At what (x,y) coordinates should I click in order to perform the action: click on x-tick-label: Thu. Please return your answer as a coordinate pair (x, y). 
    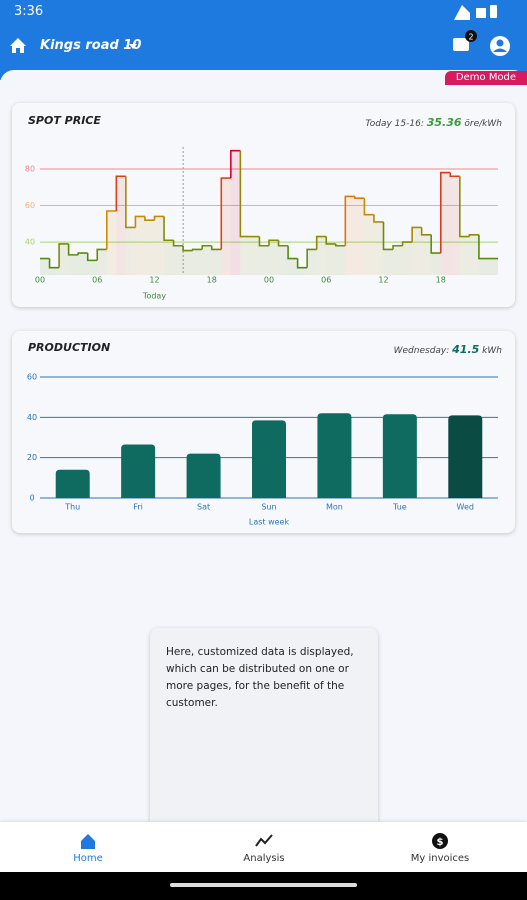
    Looking at the image, I should click on (72, 507).